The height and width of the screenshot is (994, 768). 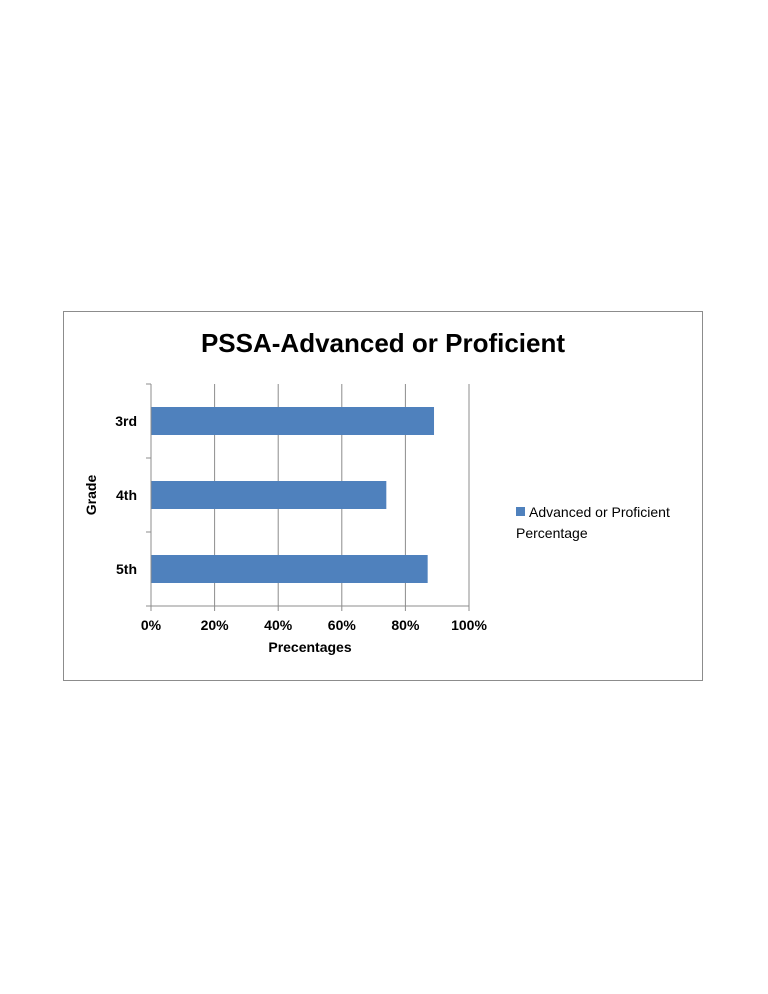 What do you see at coordinates (520, 511) in the screenshot?
I see `legend-swatch` at bounding box center [520, 511].